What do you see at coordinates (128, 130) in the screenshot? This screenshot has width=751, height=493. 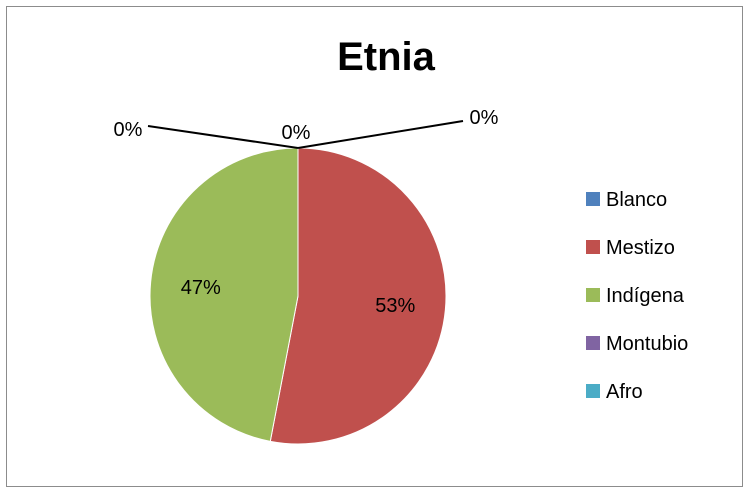 I see `data-label-blanco: 0%` at bounding box center [128, 130].